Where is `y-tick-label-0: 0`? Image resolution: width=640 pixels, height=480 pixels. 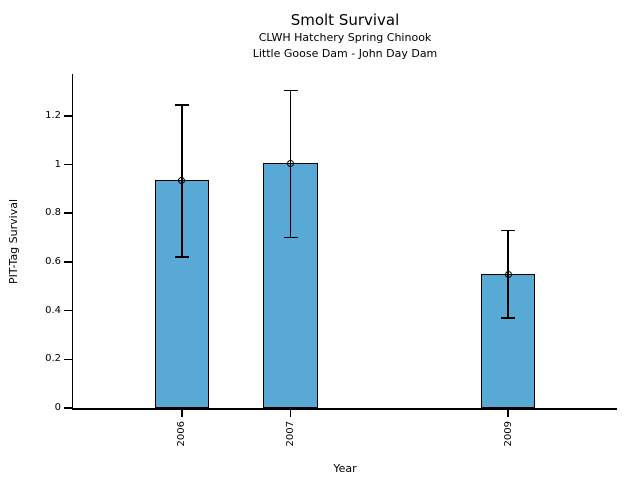 y-tick-label-0: 0 is located at coordinates (57, 407).